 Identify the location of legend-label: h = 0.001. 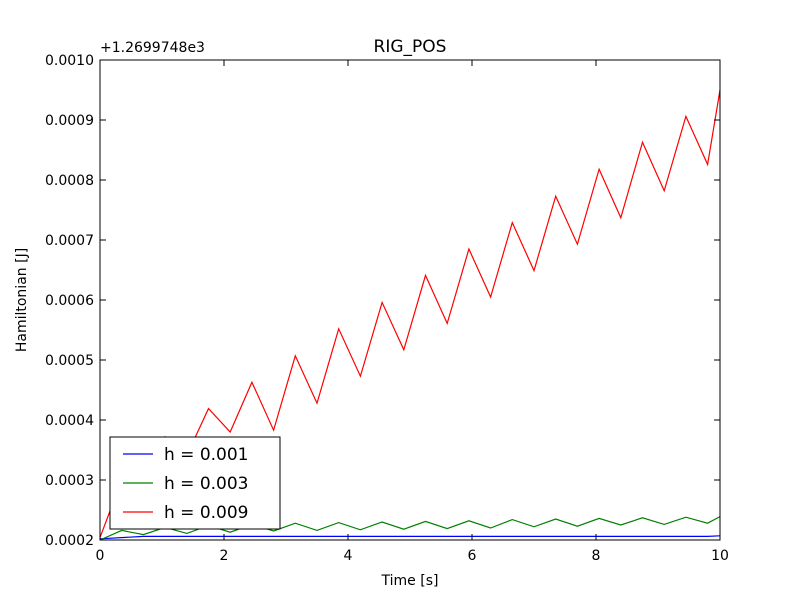
(206, 455).